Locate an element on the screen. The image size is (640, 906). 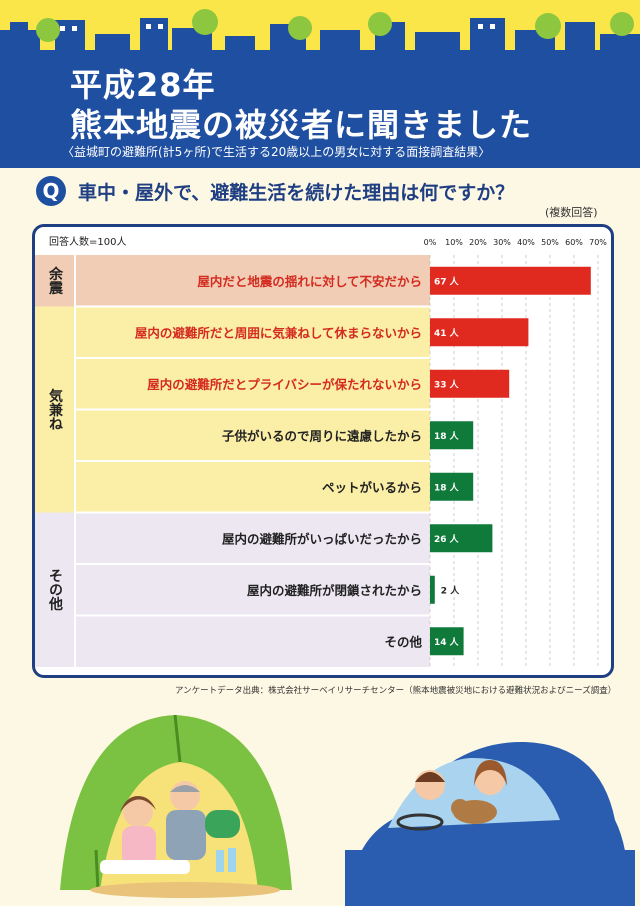
category-label: その他 is located at coordinates (403, 641).